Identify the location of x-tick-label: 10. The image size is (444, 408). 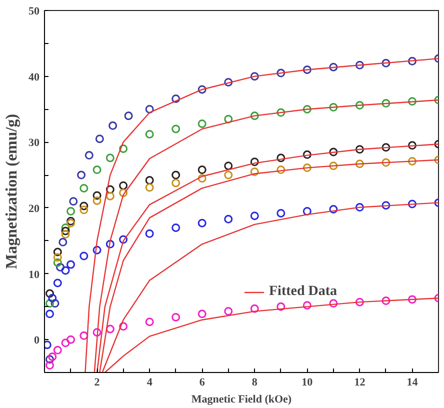
(308, 382).